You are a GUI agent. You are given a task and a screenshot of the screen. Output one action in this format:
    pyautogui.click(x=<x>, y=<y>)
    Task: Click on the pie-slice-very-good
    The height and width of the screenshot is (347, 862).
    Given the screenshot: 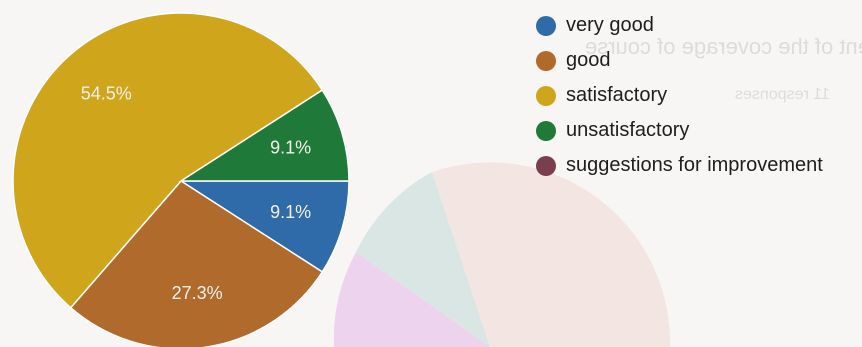 What is the action you would take?
    pyautogui.click(x=264, y=226)
    